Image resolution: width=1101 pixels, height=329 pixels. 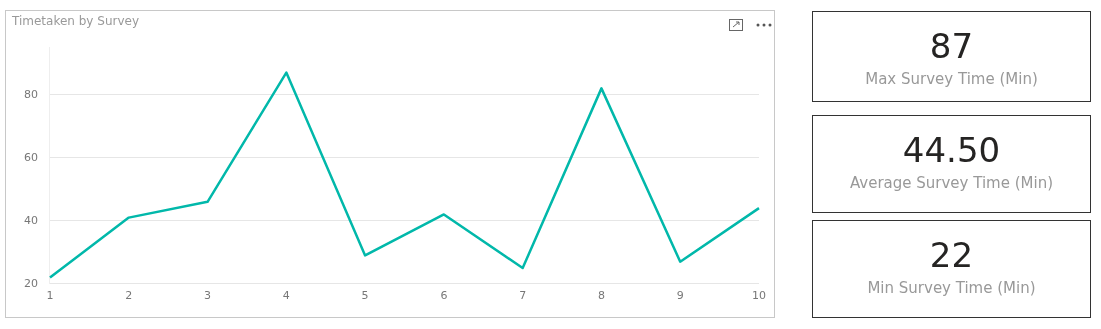 What do you see at coordinates (951, 46) in the screenshot?
I see `text: 87` at bounding box center [951, 46].